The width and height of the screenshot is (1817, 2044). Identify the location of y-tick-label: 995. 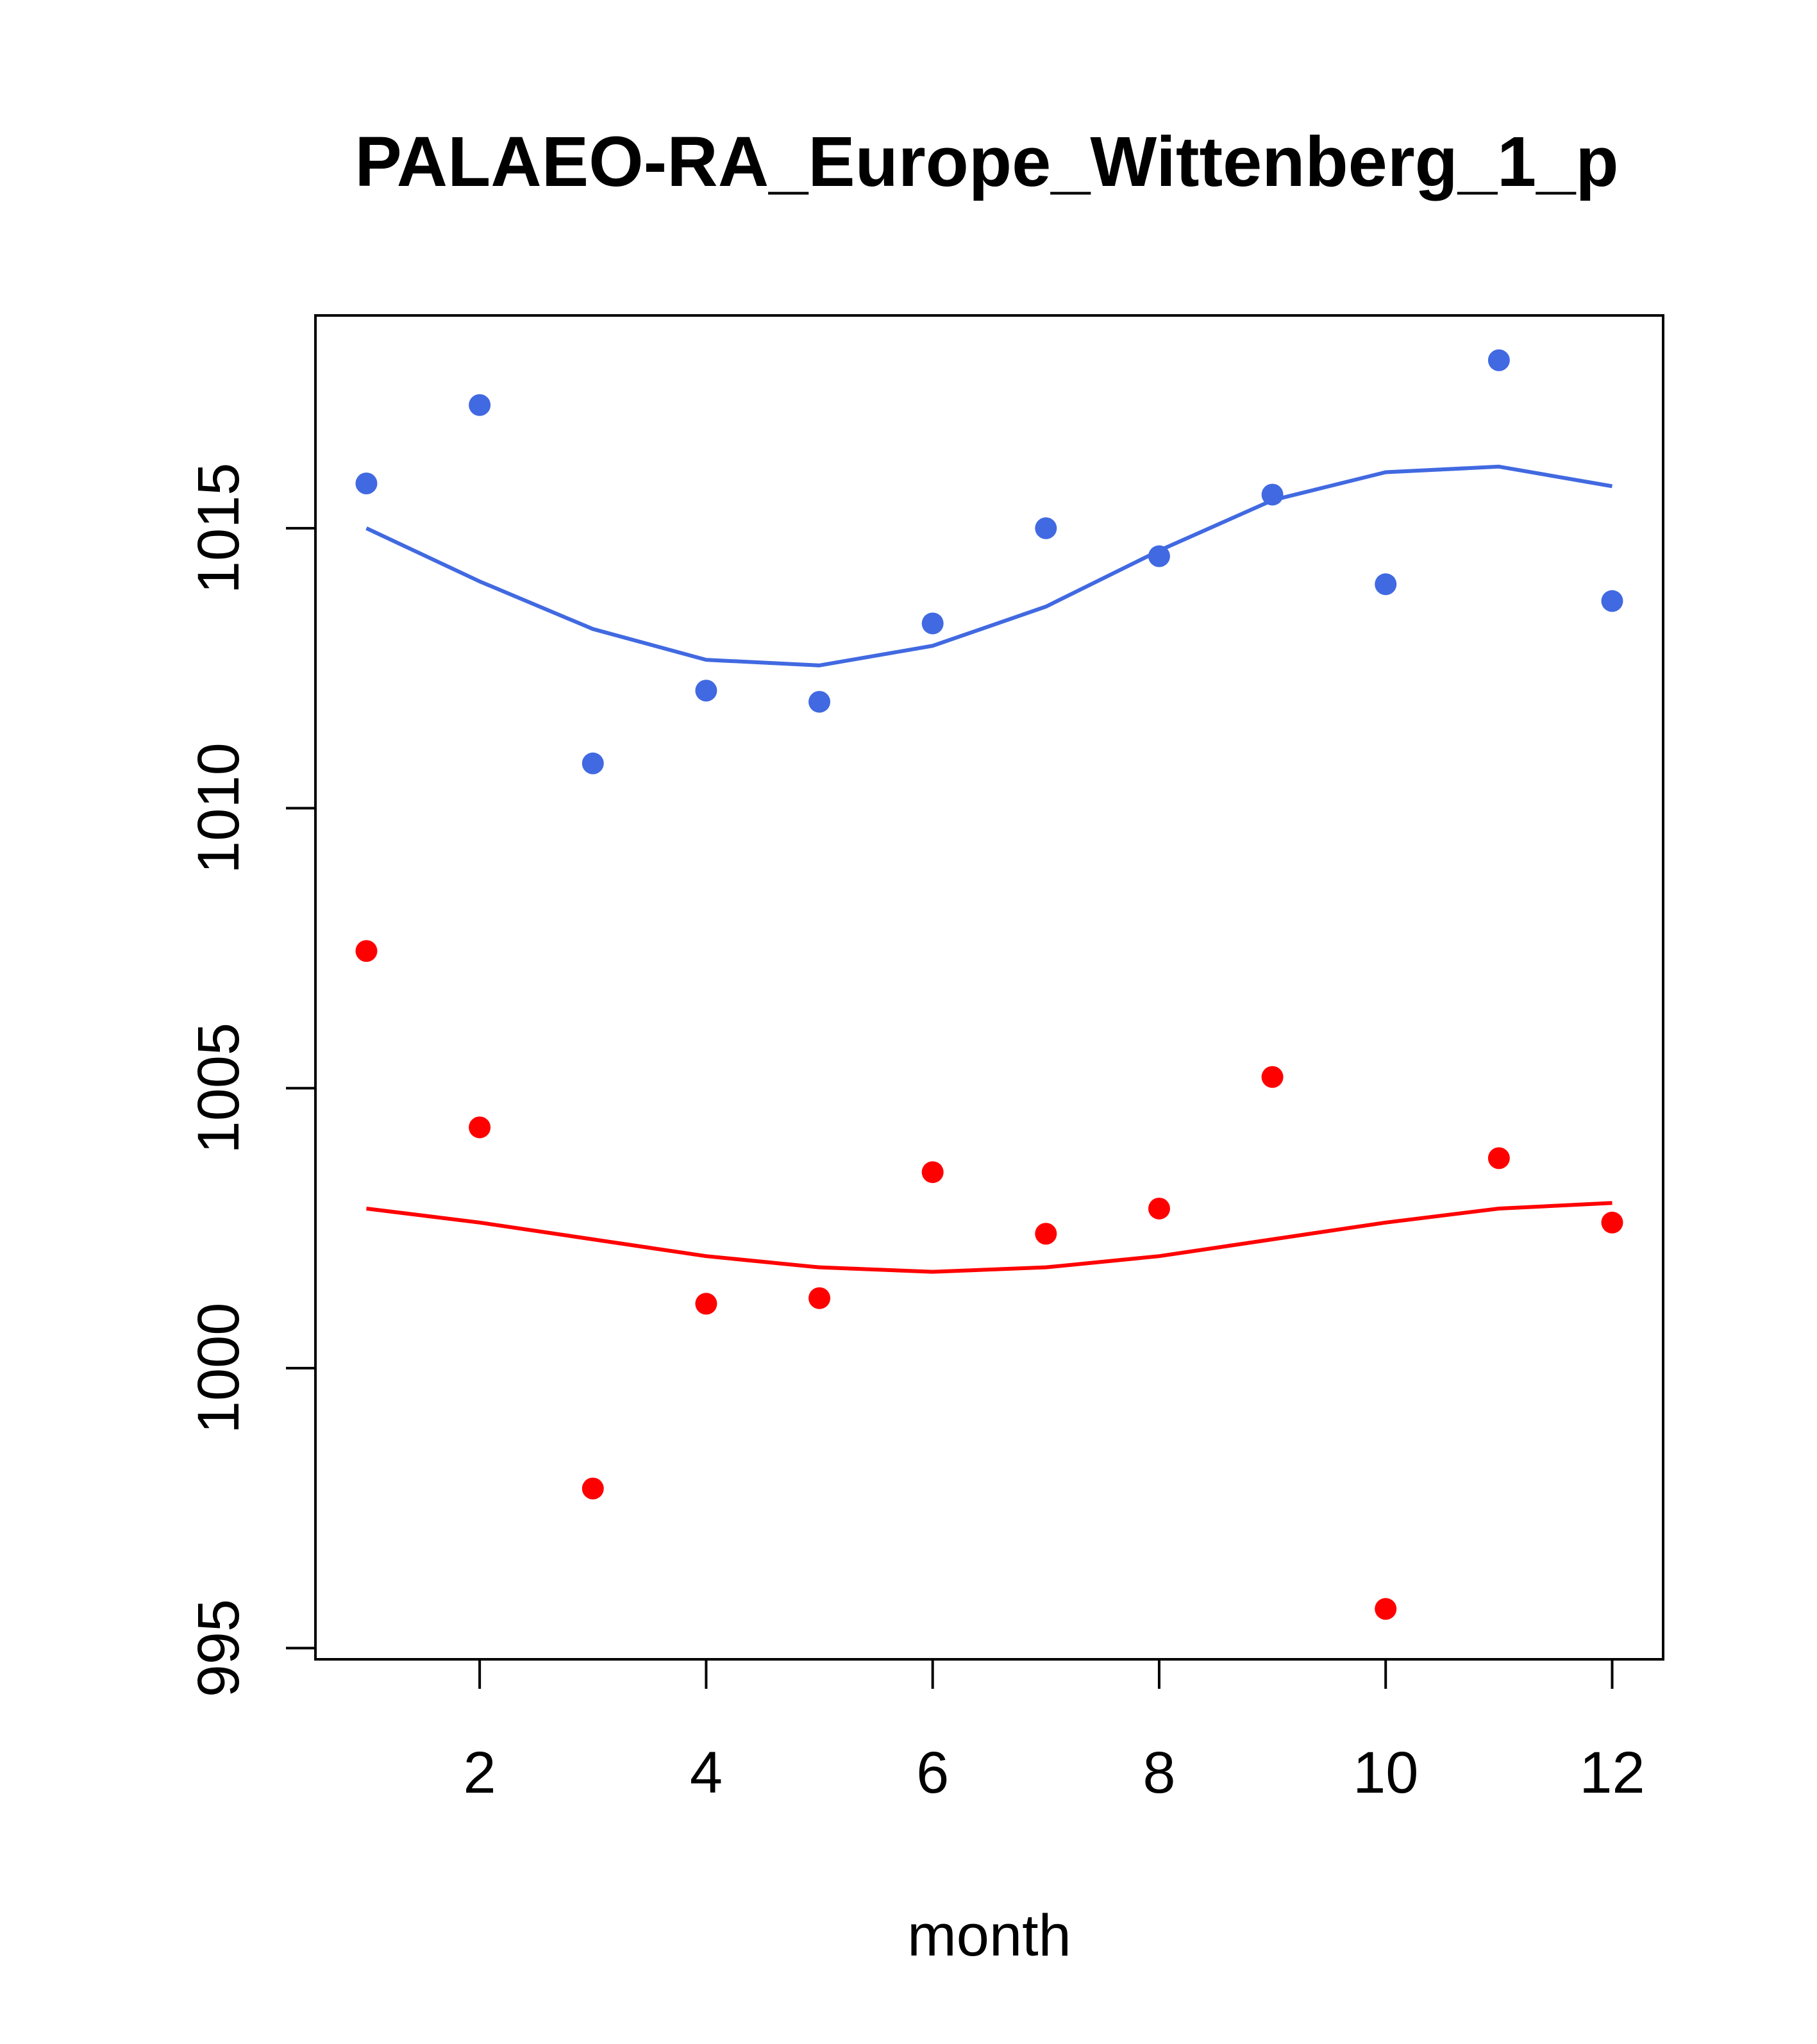
(219, 1648).